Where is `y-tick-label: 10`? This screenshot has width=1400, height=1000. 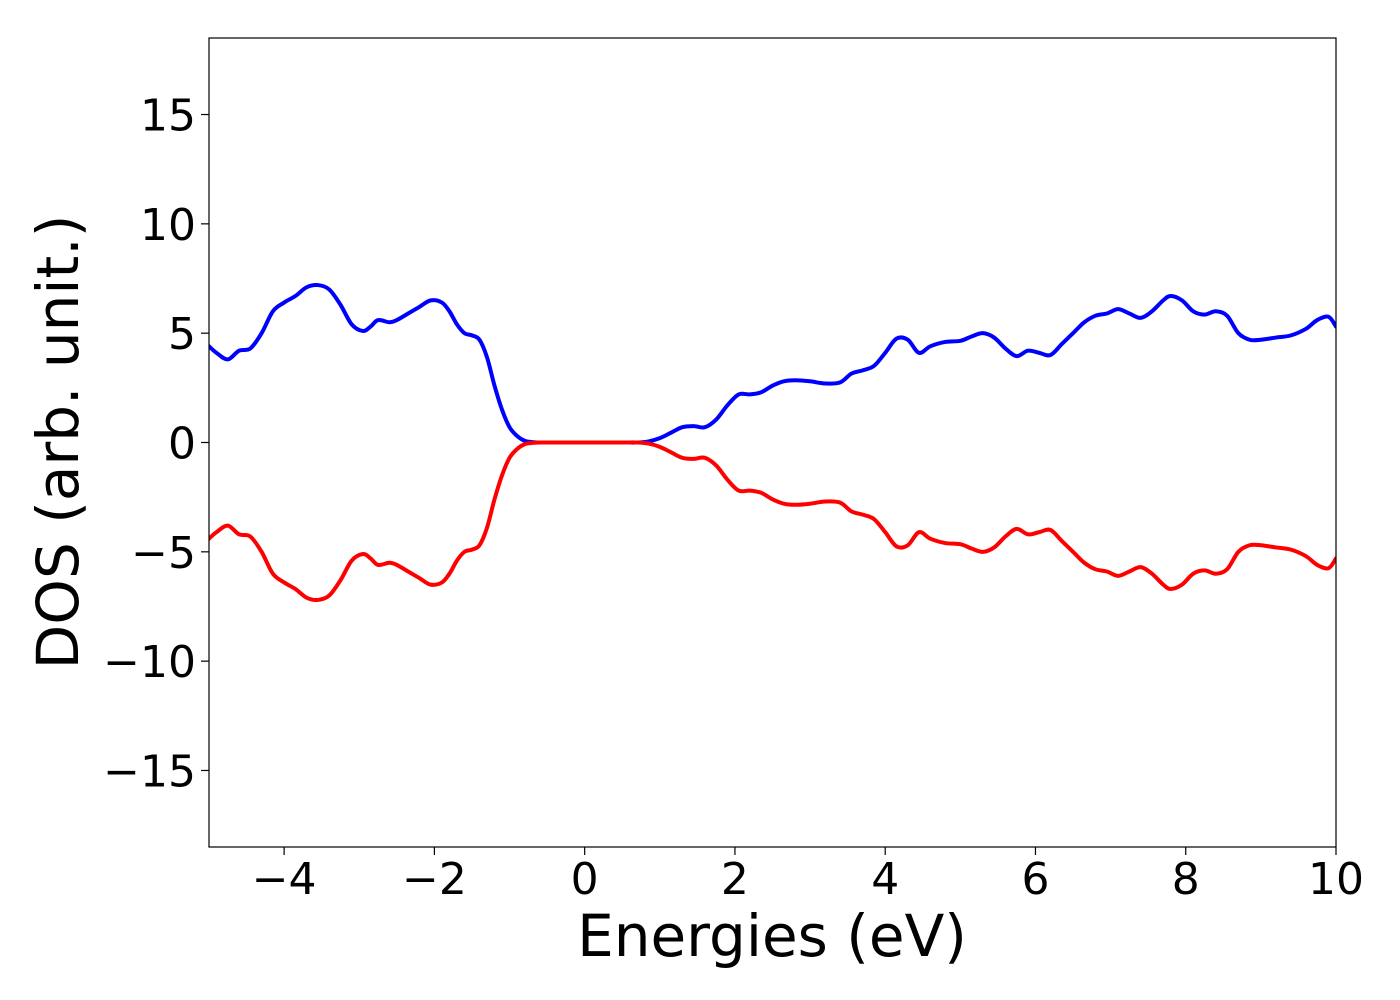
y-tick-label: 10 is located at coordinates (168, 225).